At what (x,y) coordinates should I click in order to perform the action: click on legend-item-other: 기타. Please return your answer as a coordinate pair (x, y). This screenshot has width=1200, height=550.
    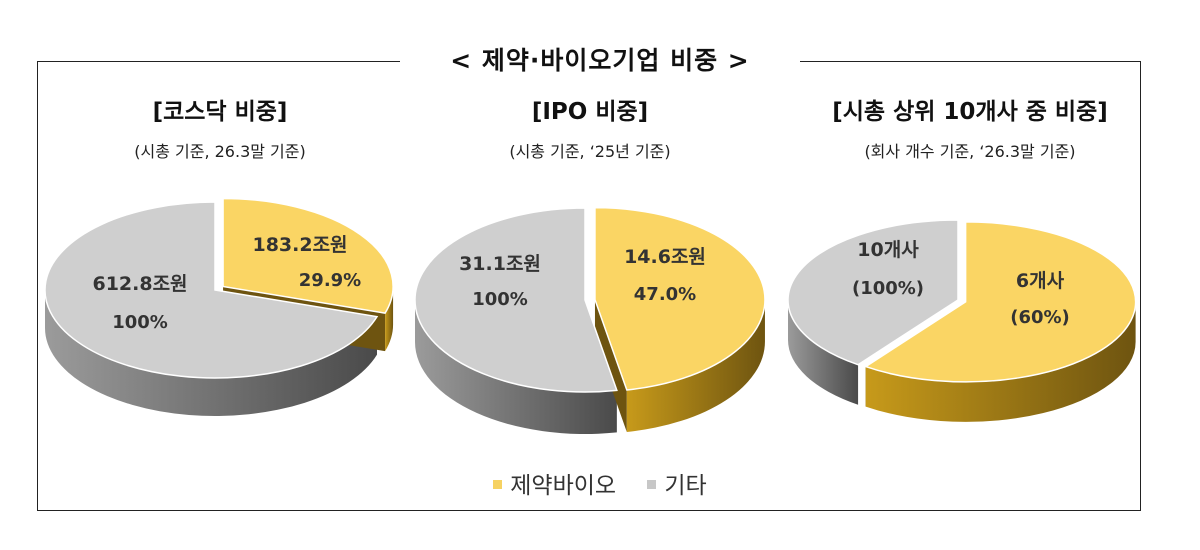
    Looking at the image, I should click on (677, 483).